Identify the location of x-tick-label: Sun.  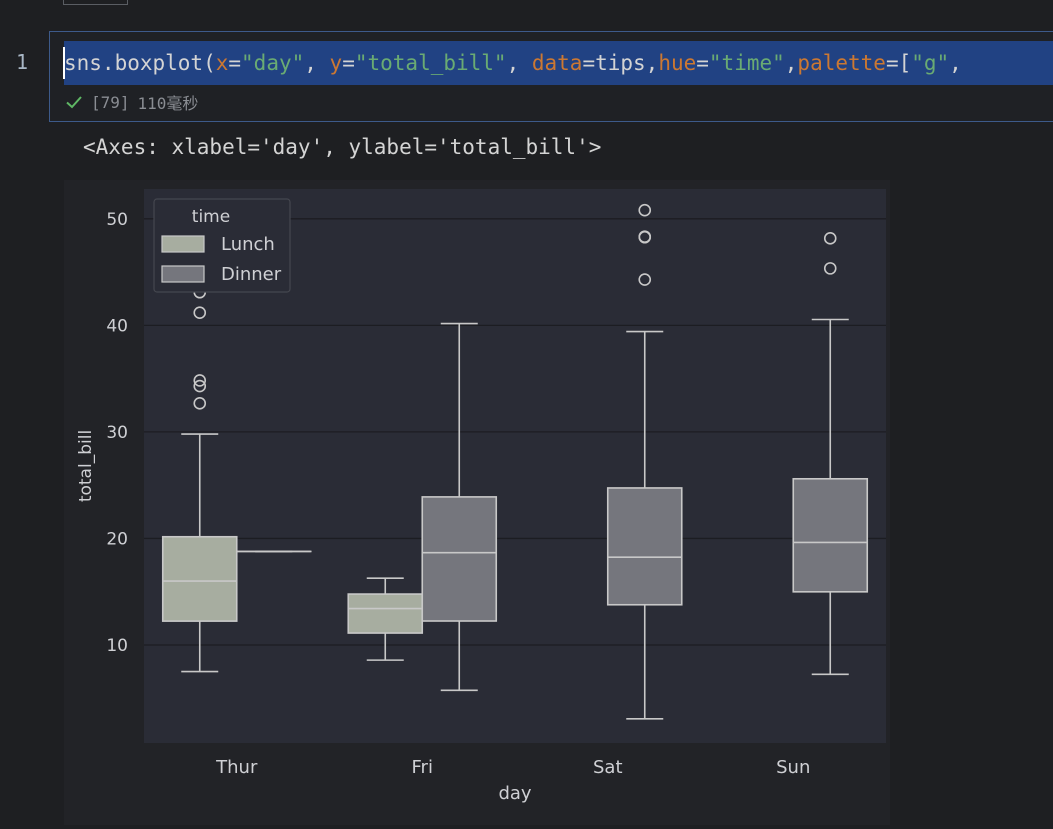
(793, 767).